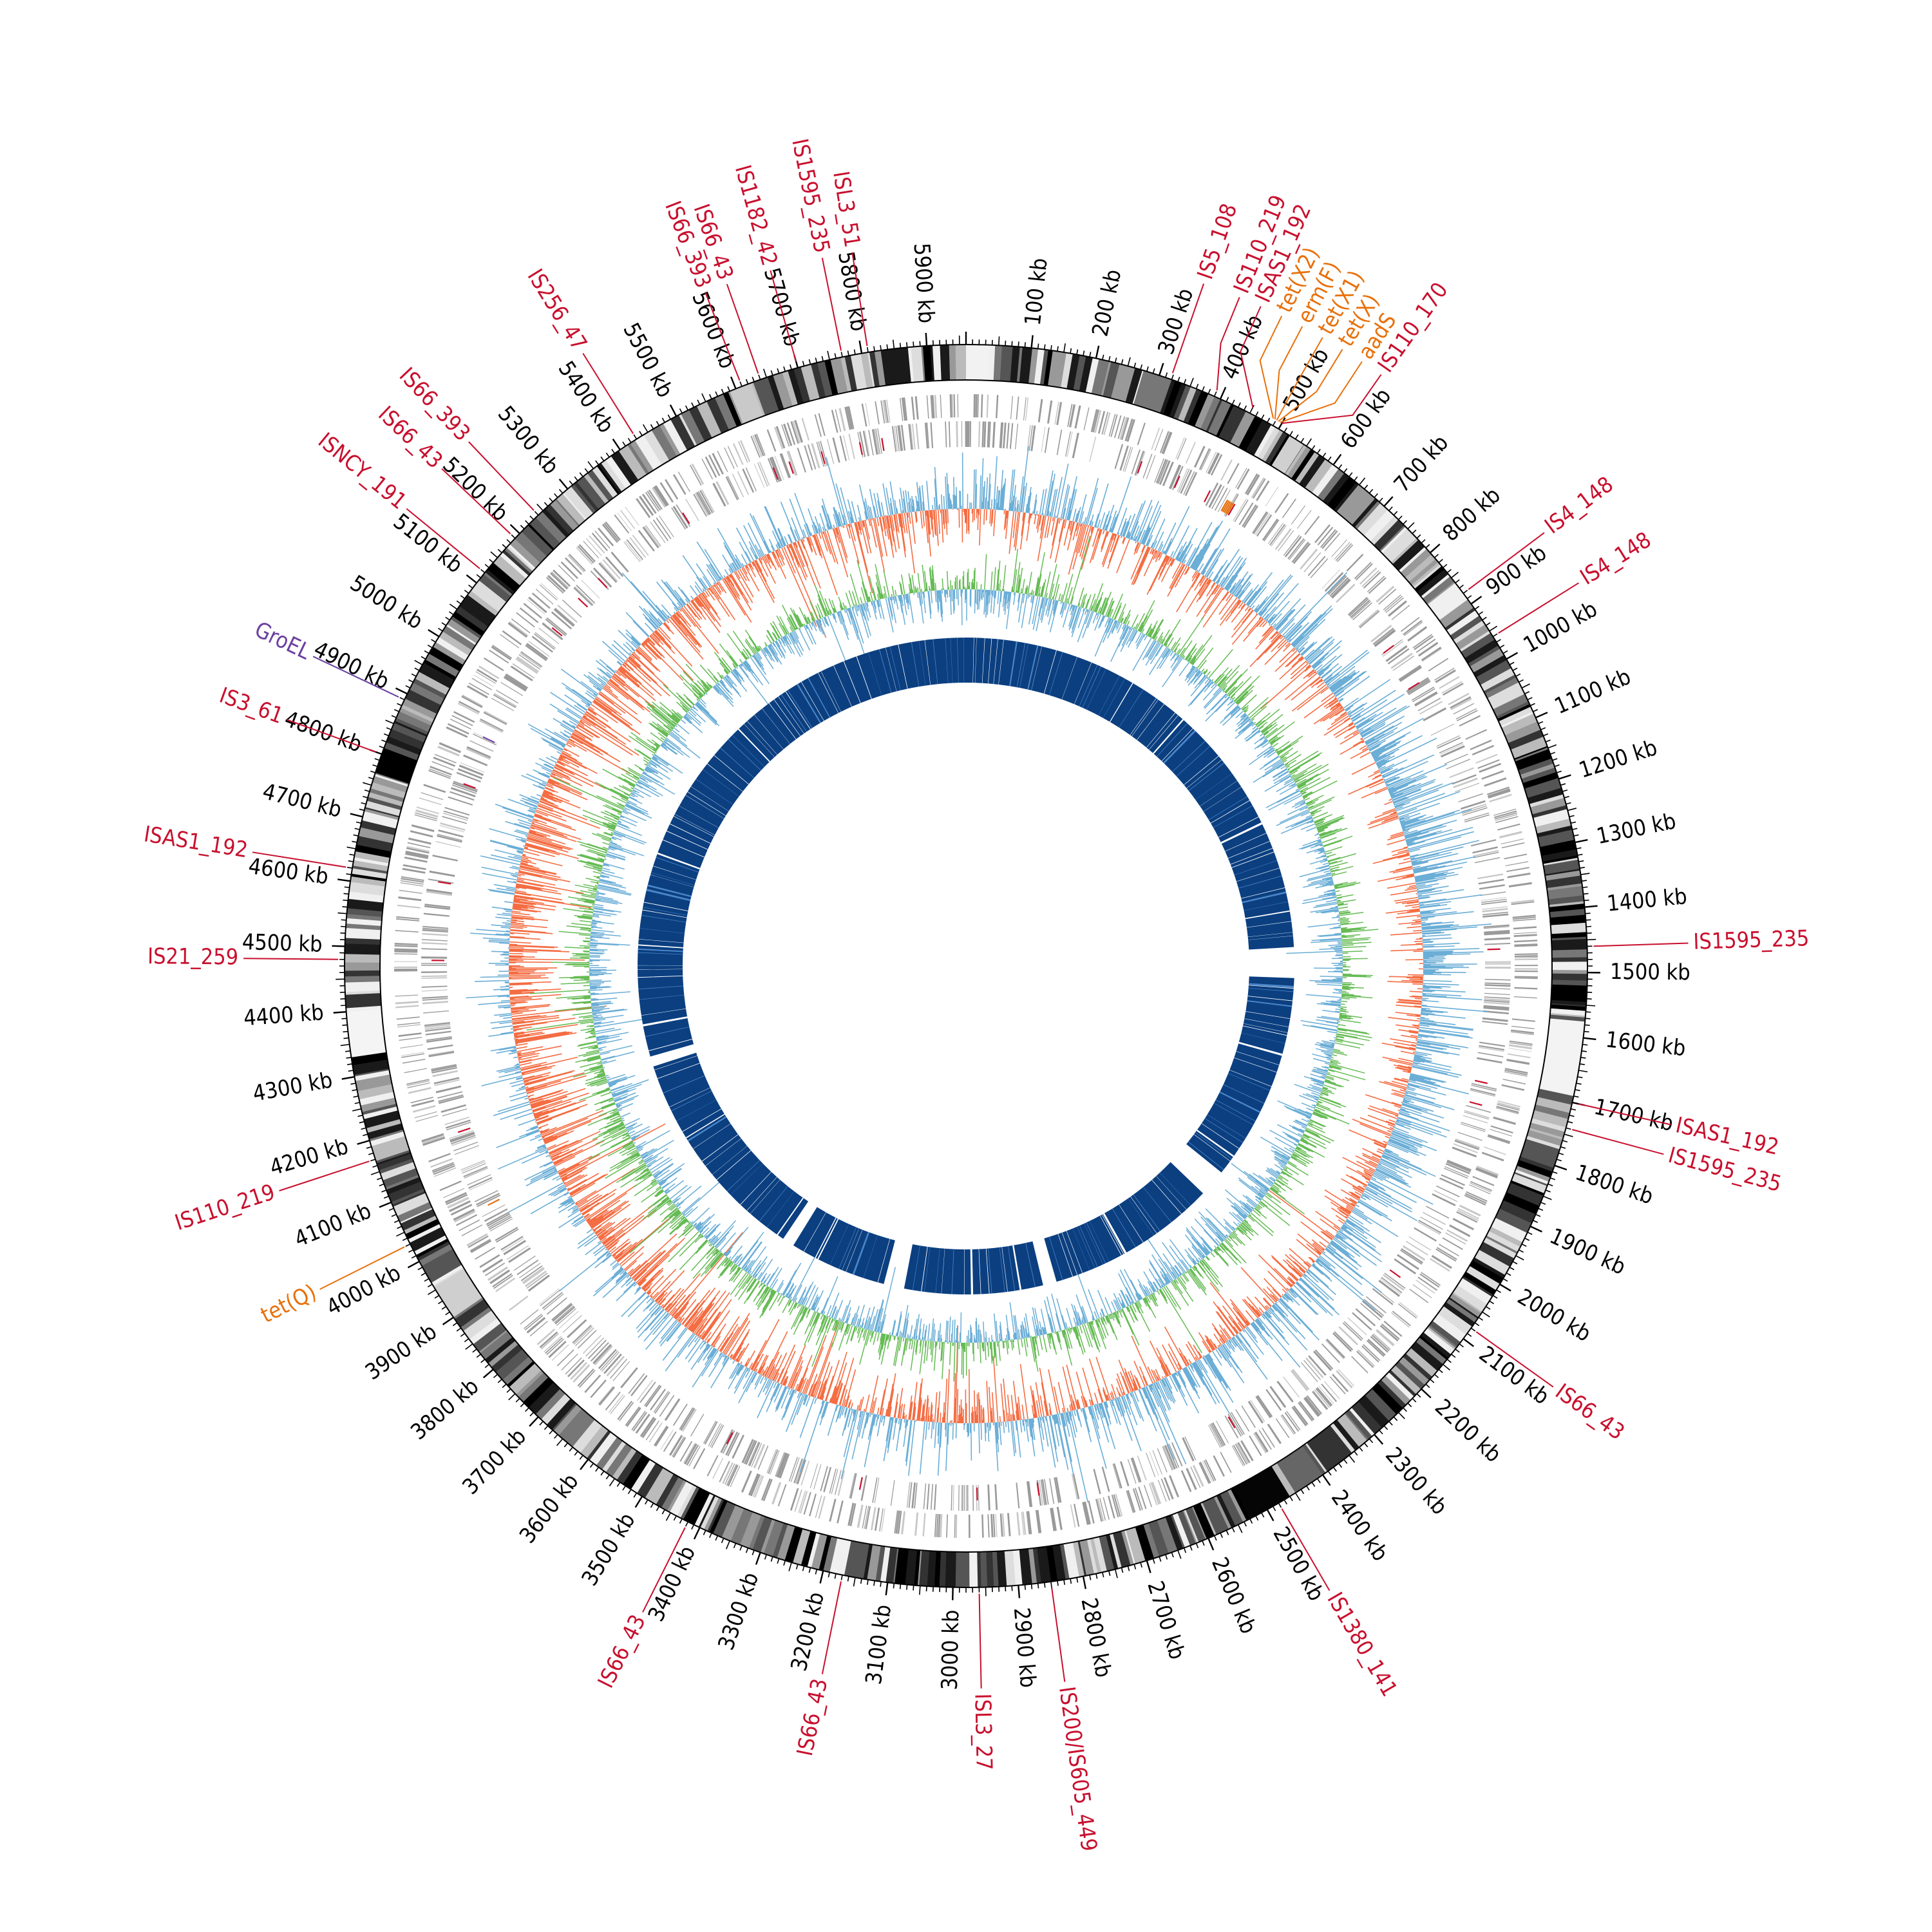  Describe the element at coordinates (1233, 1595) in the screenshot. I see `tick-label: 2600 kb` at that location.